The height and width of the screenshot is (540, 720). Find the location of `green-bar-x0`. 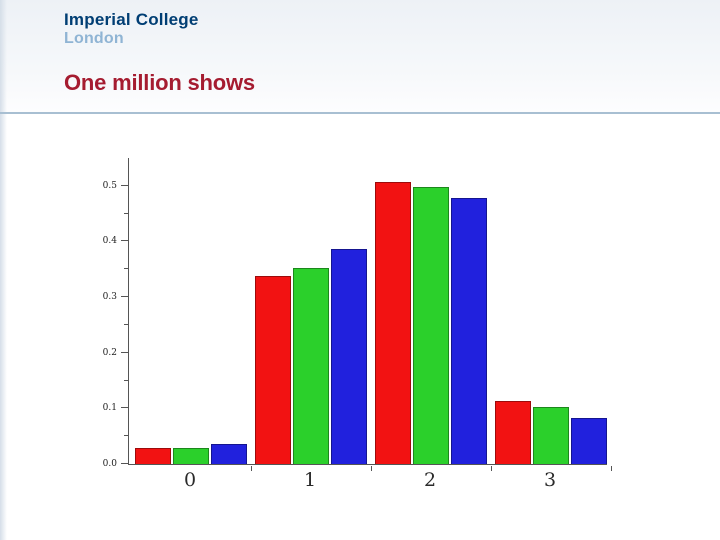

green-bar-x0 is located at coordinates (191, 455).